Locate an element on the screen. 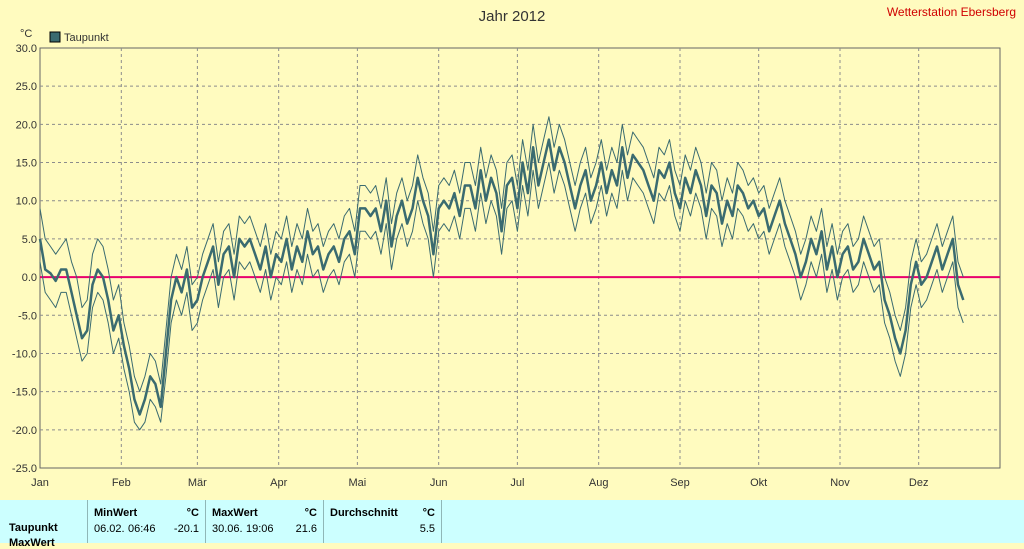 Image resolution: width=1024 pixels, height=549 pixels. stats-avg-column: Durchschnitt °C 5.5 is located at coordinates (383, 521).